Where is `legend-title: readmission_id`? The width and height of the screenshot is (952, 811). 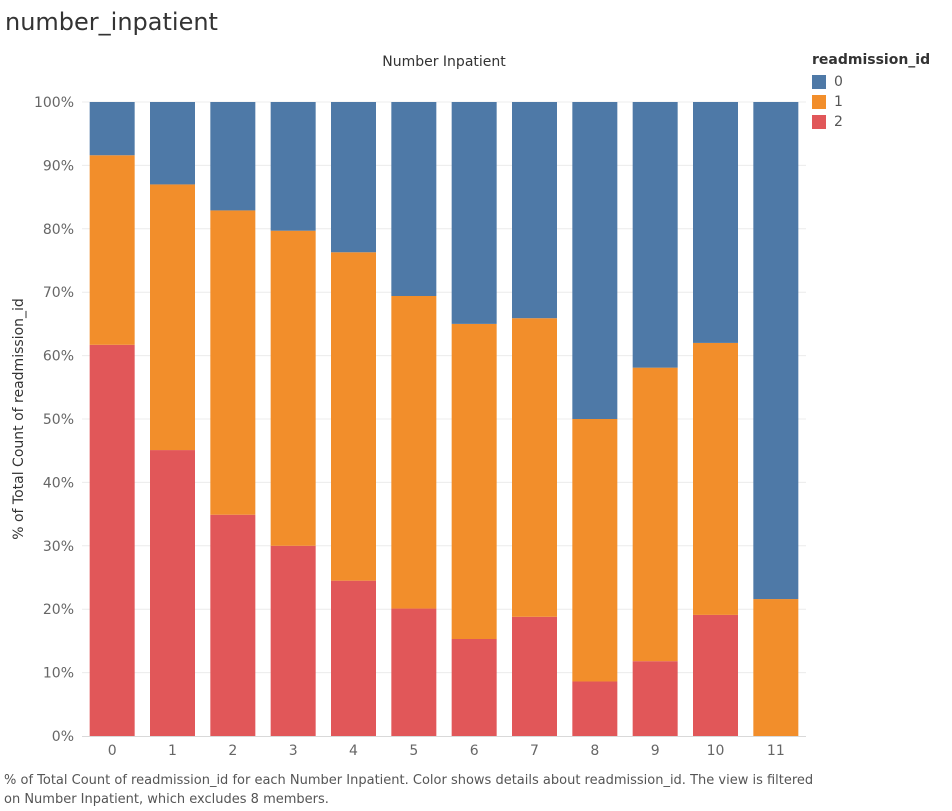
legend-title: readmission_id is located at coordinates (871, 60).